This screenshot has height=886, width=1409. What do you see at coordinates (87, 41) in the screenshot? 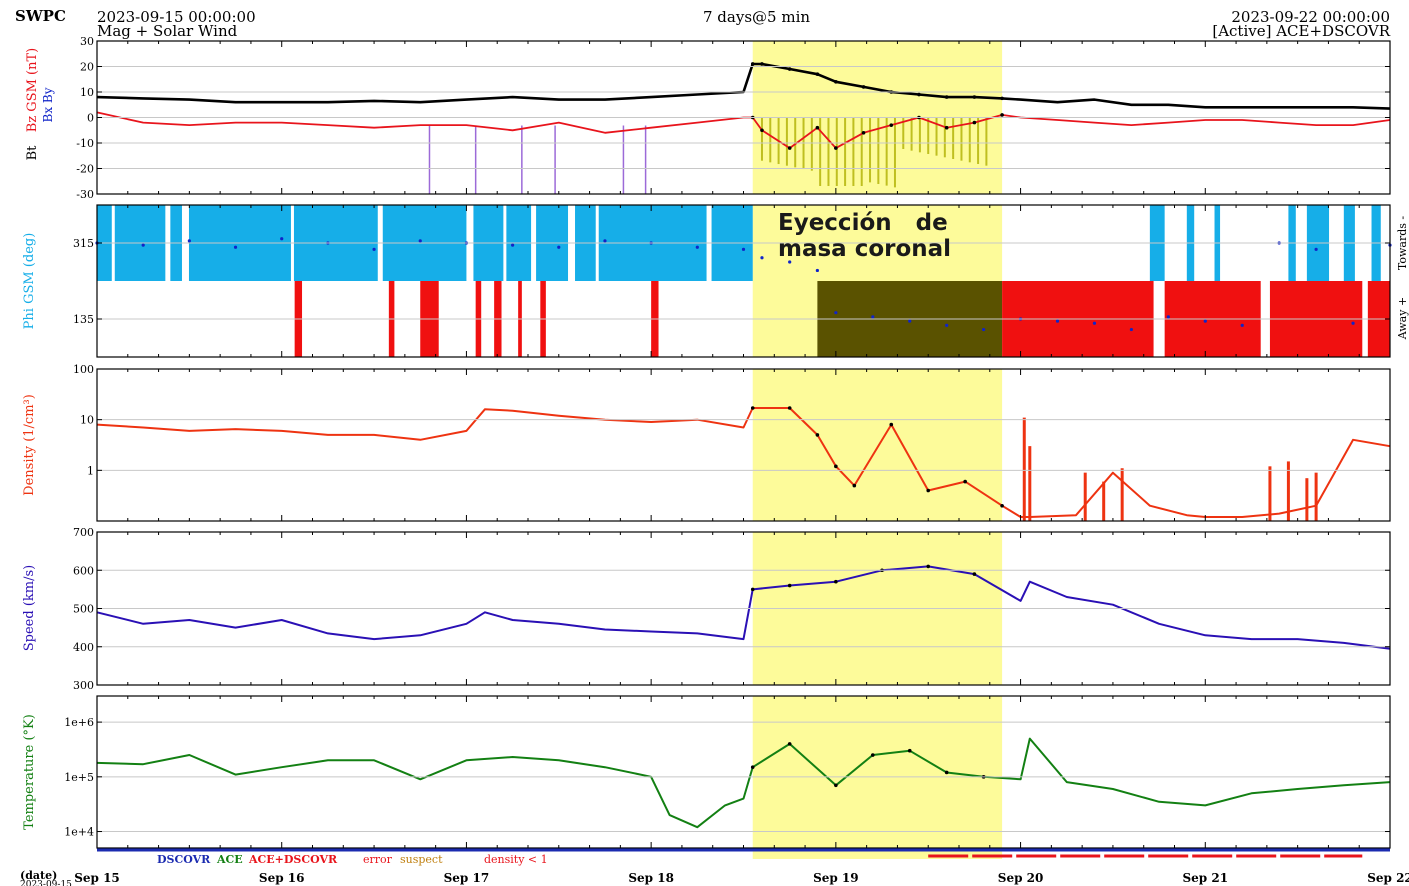
I see `y-tick-label: 30` at bounding box center [87, 41].